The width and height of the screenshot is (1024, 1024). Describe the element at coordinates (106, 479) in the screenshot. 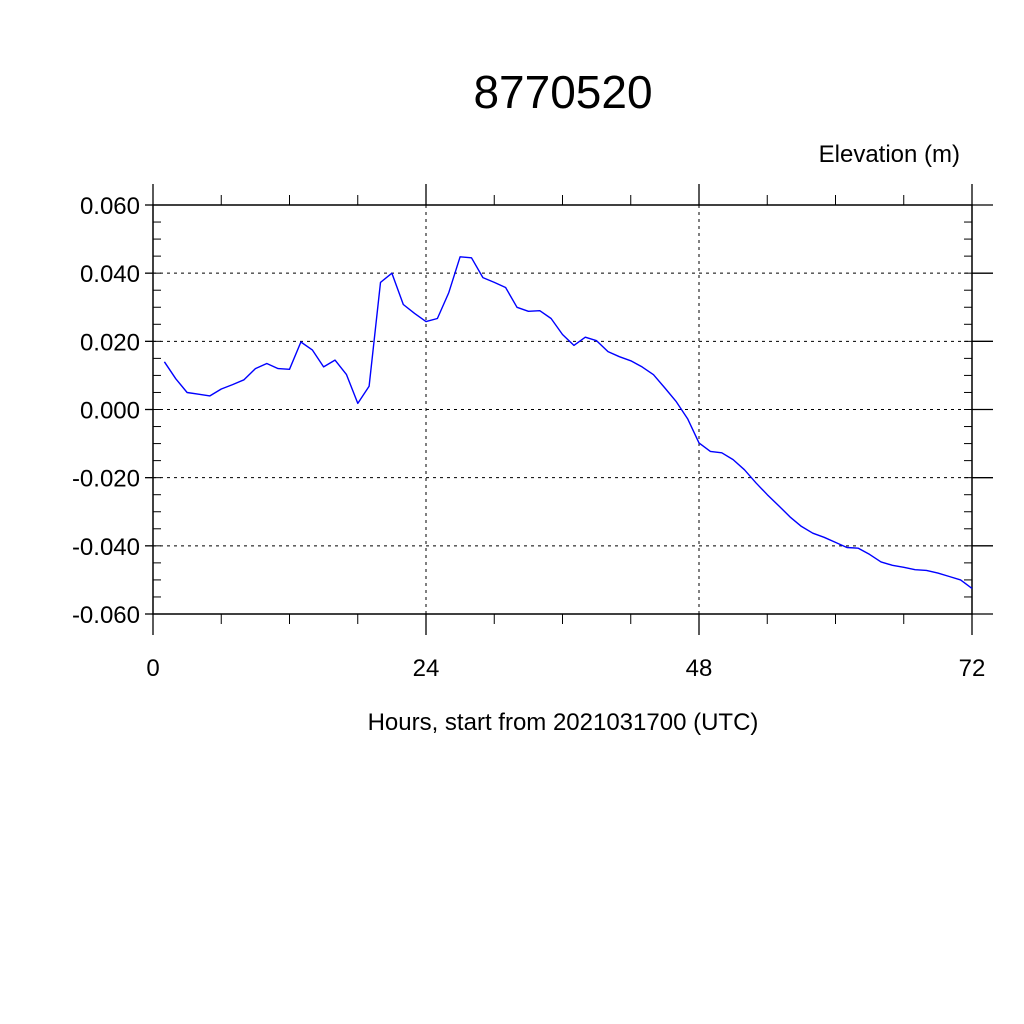

I see `y-tick-label: -0.020` at that location.